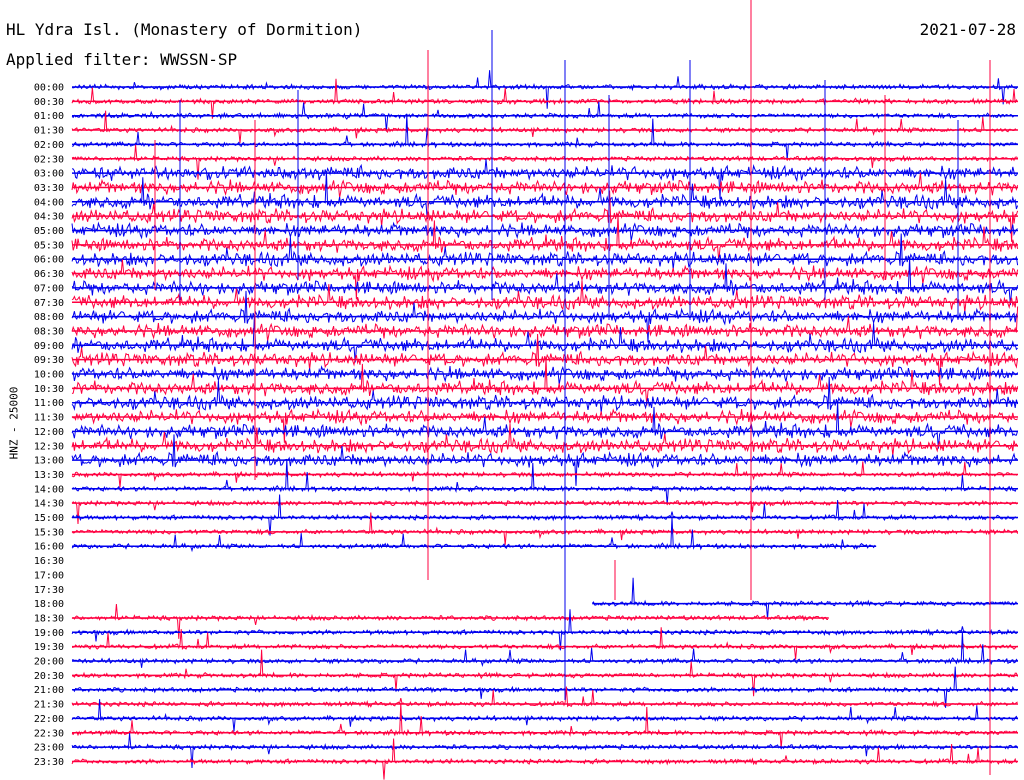 This screenshot has width=1024, height=780. Describe the element at coordinates (49, 274) in the screenshot. I see `time-tick-label: 06:30` at that location.